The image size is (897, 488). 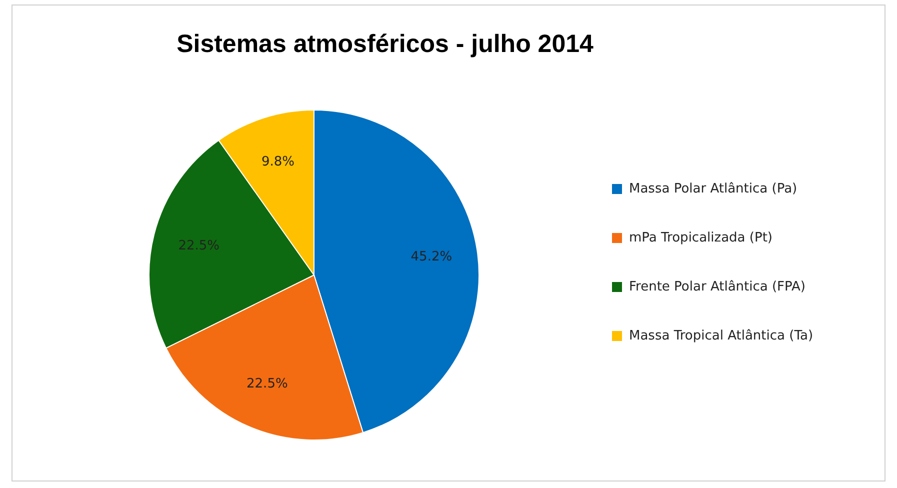 I want to click on chart-title: Sistemas atmosféricos - julho 2014, so click(x=385, y=44).